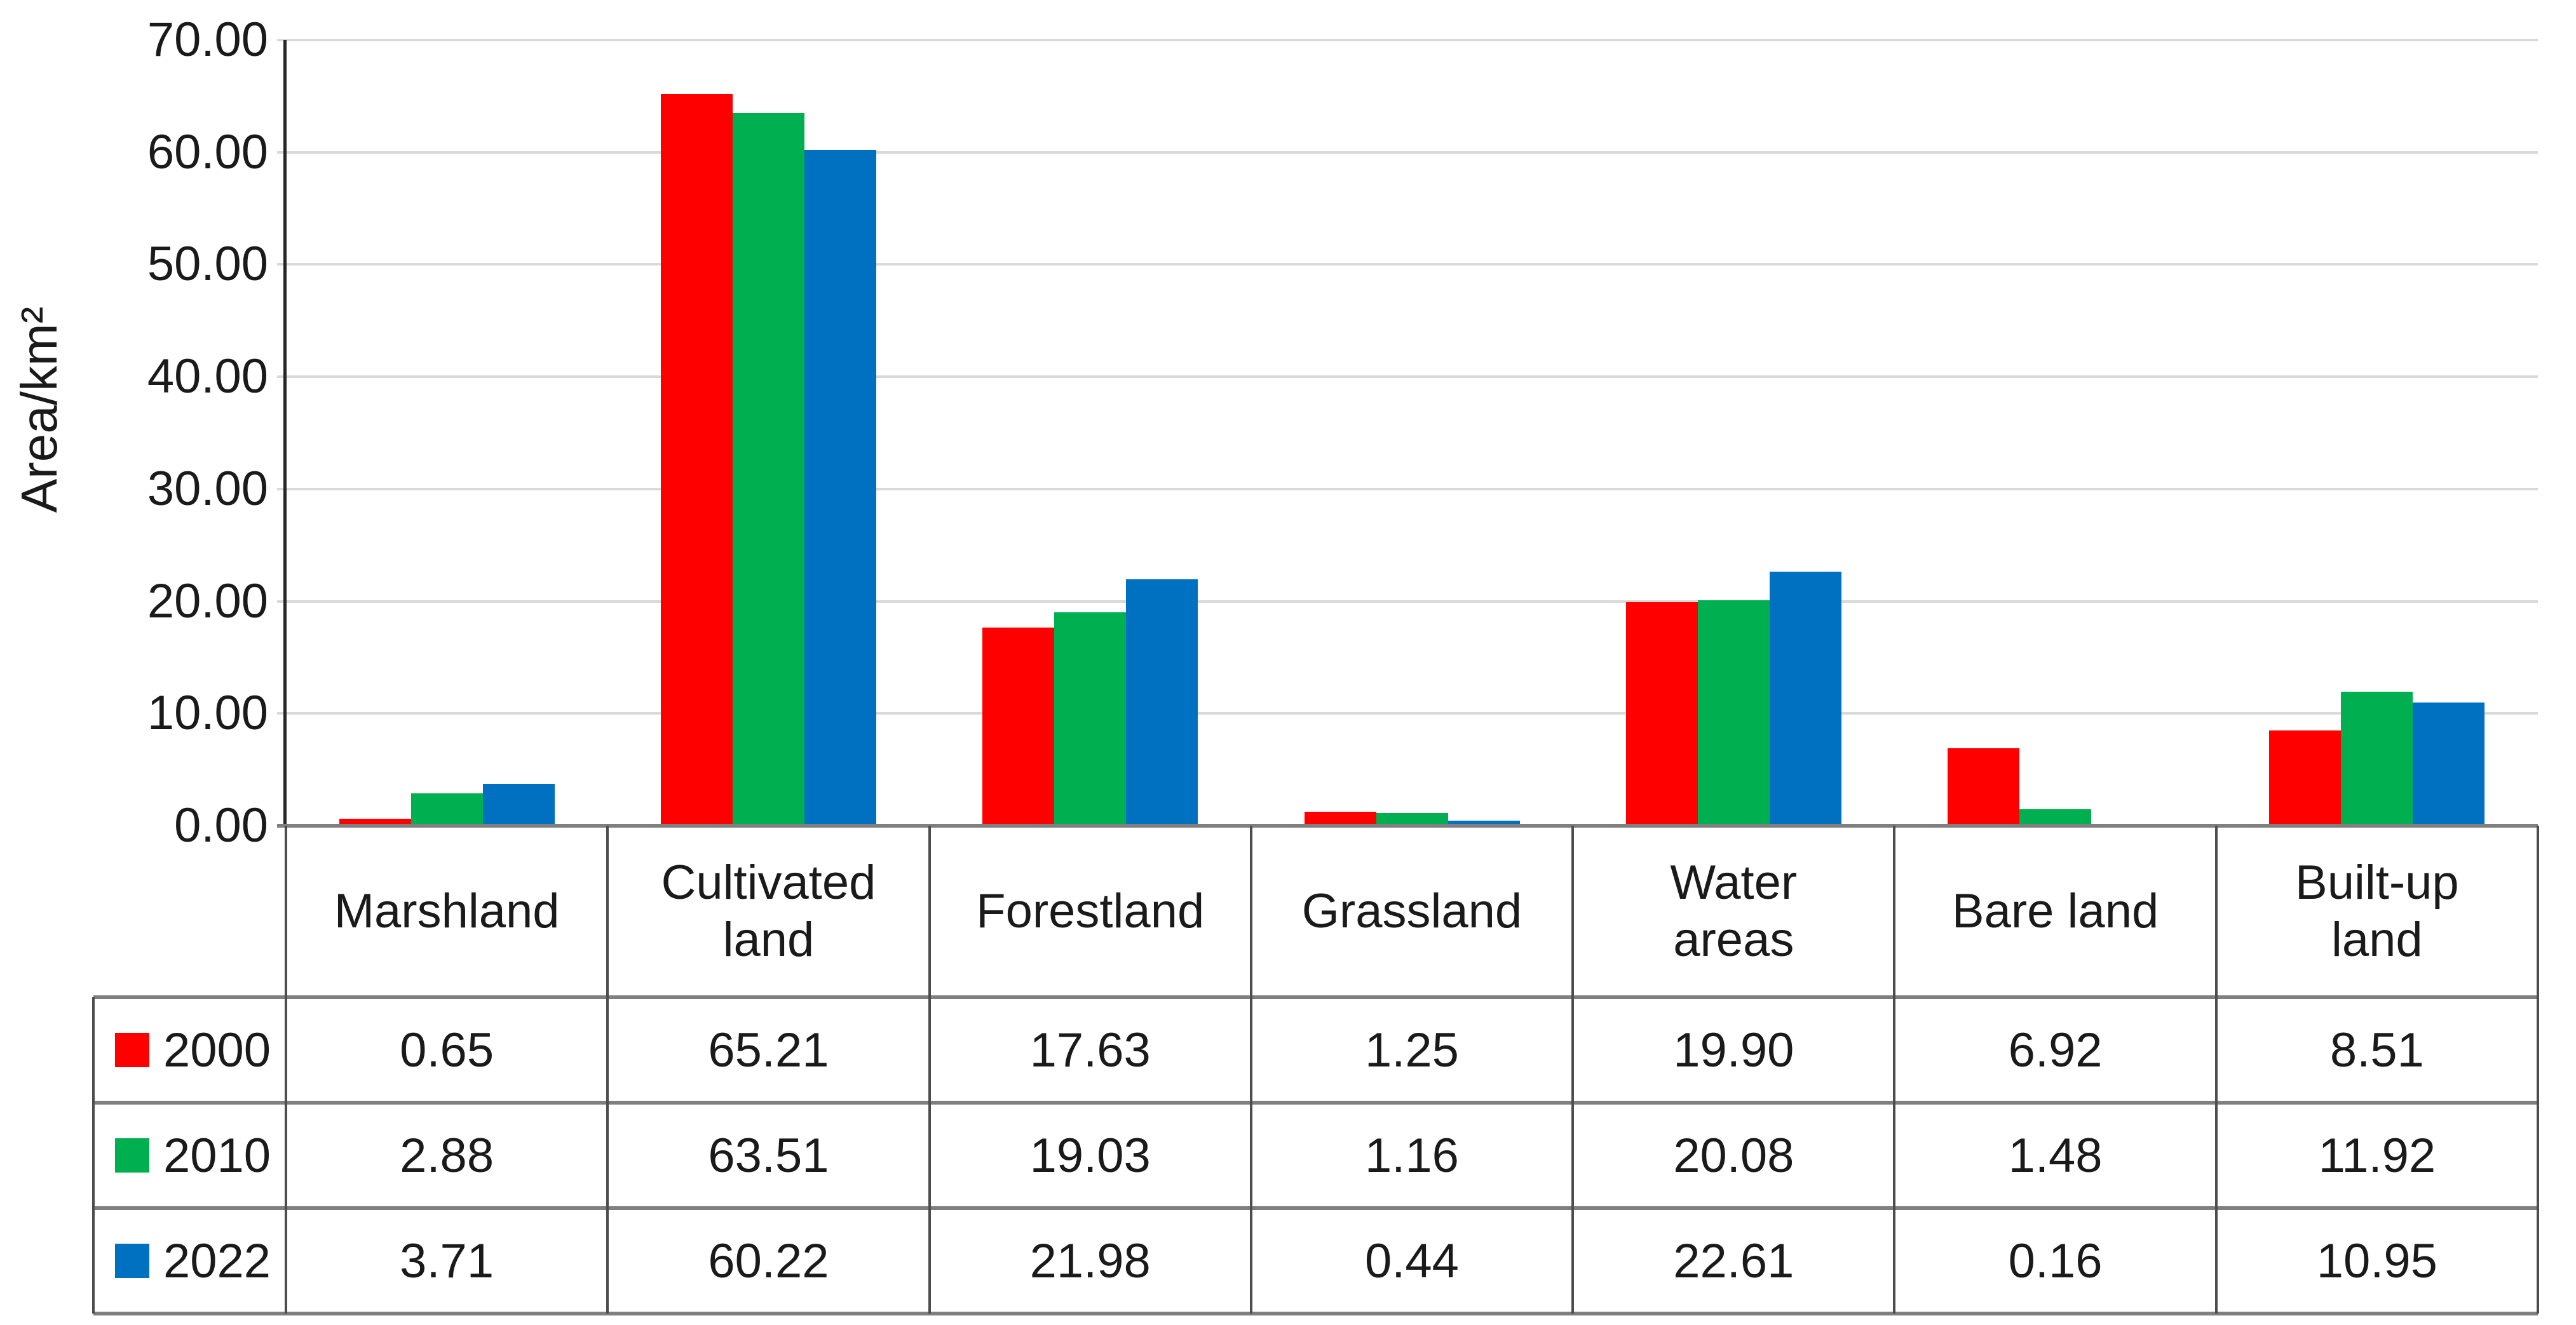 This screenshot has height=1325, width=2576. What do you see at coordinates (207, 264) in the screenshot?
I see `y-axis-tick-label: 50.00` at bounding box center [207, 264].